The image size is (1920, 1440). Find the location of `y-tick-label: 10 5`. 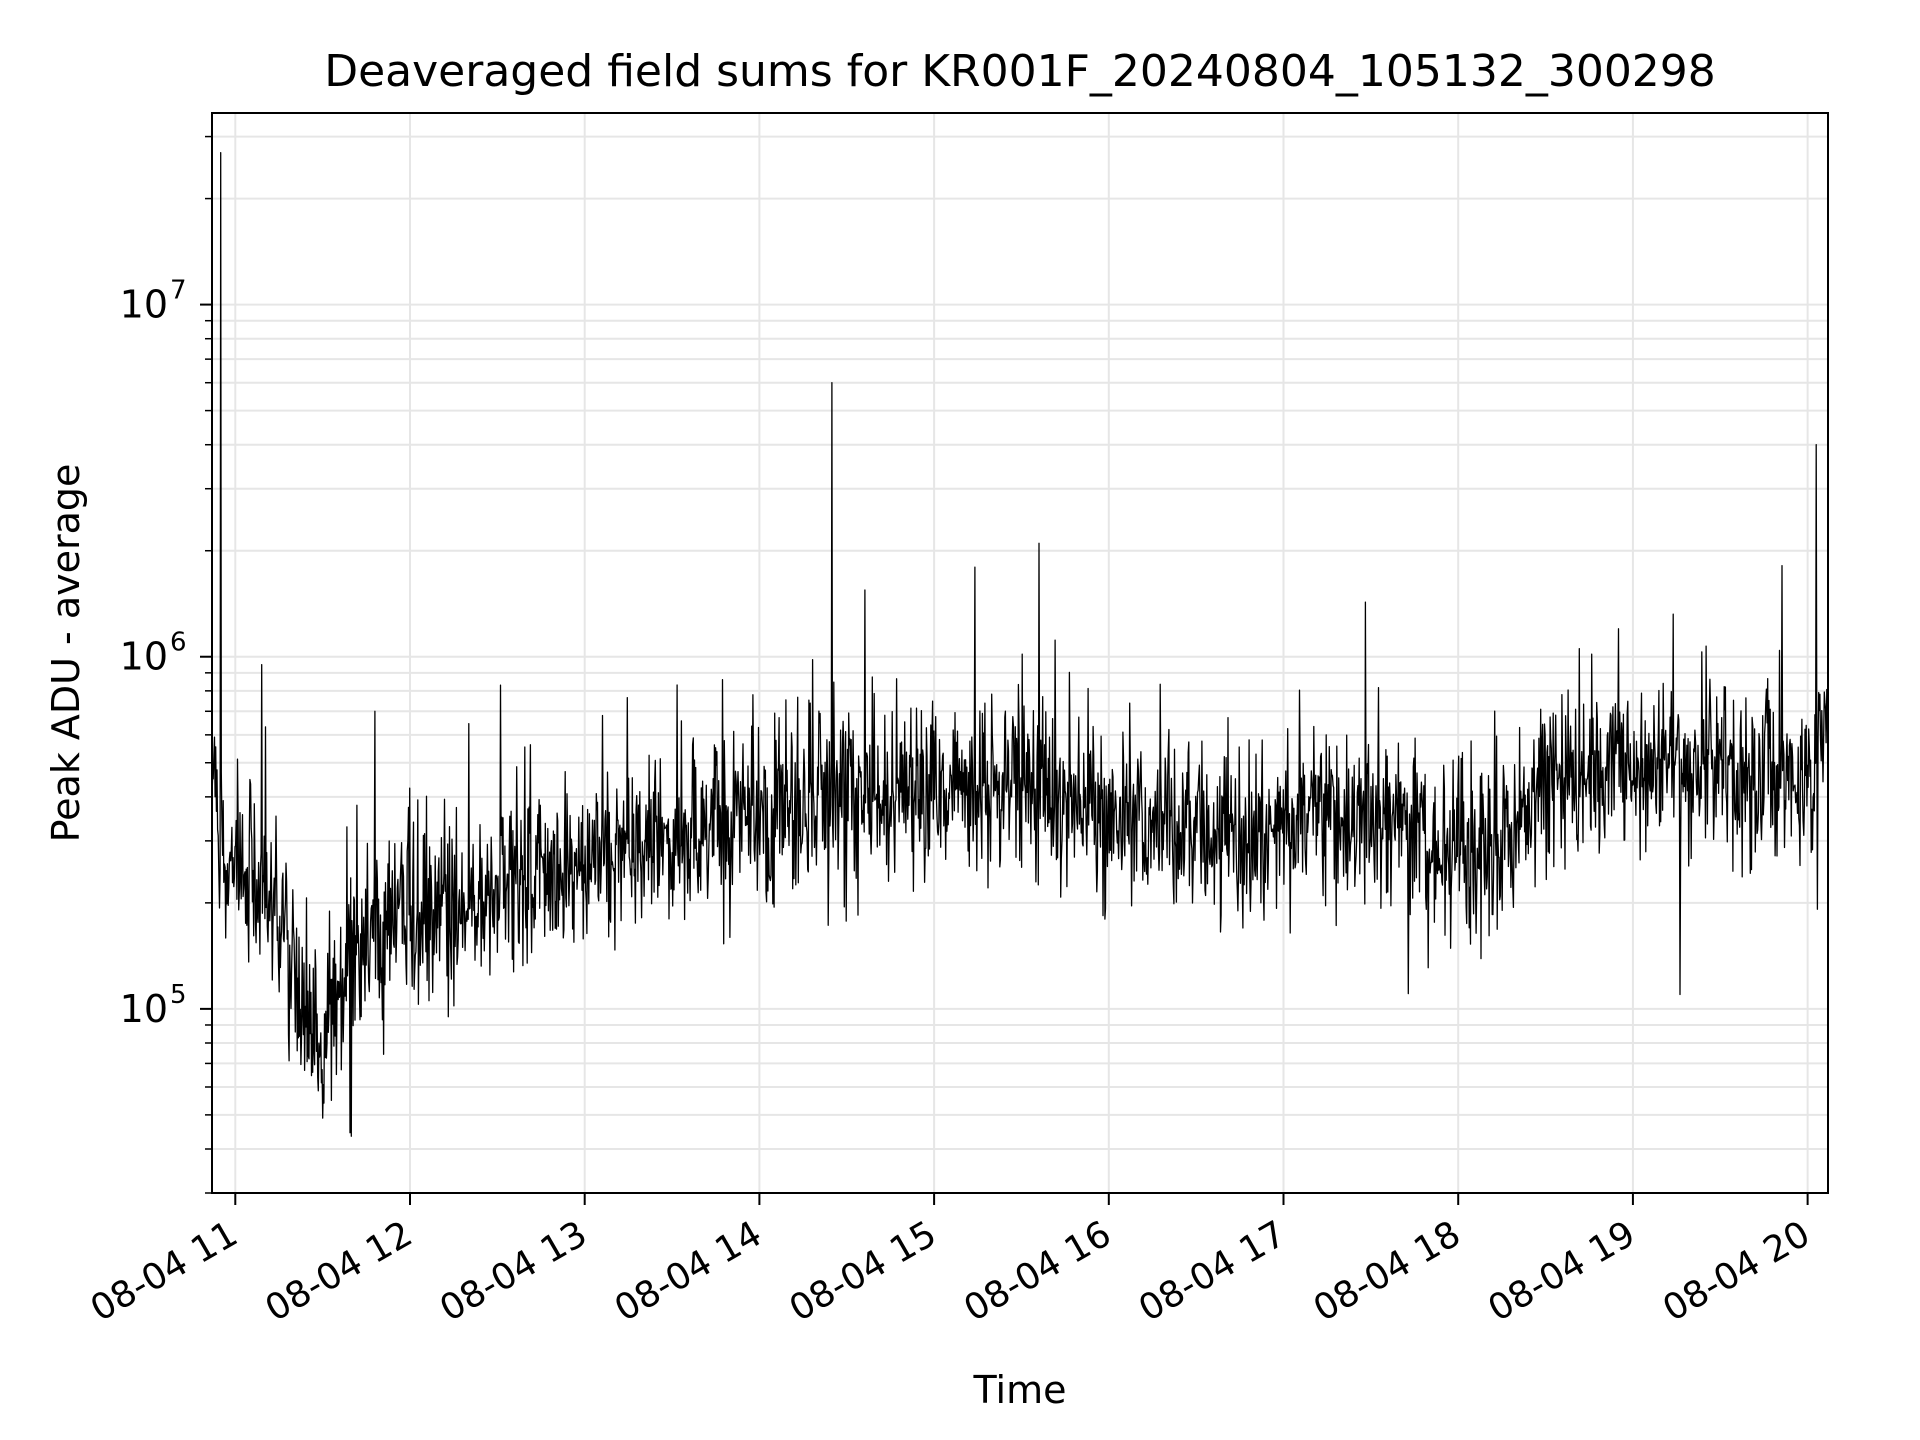

y-tick-label: 10 5 is located at coordinates (153, 1005).